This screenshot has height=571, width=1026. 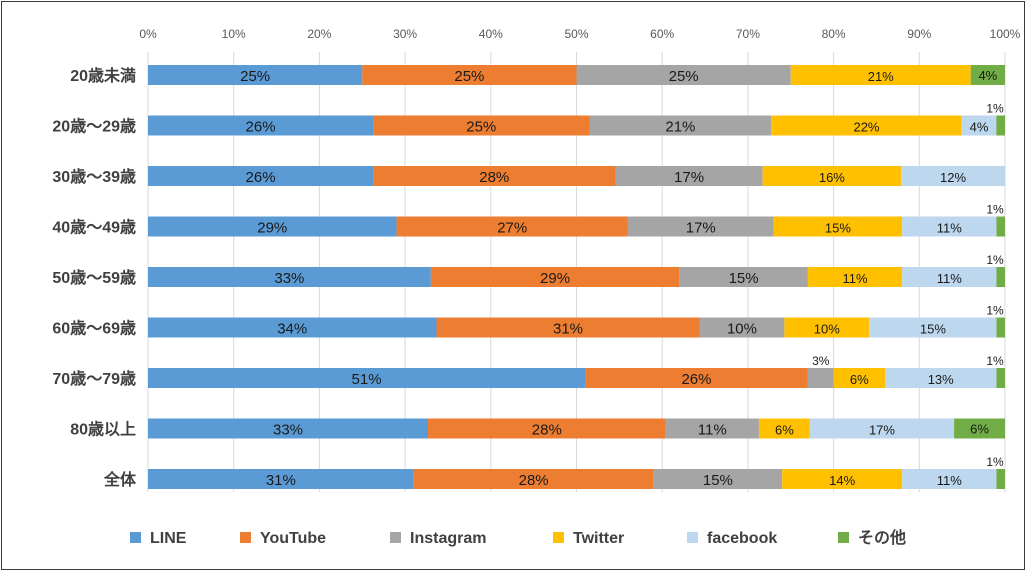 What do you see at coordinates (448, 538) in the screenshot?
I see `legend-label: Instagram` at bounding box center [448, 538].